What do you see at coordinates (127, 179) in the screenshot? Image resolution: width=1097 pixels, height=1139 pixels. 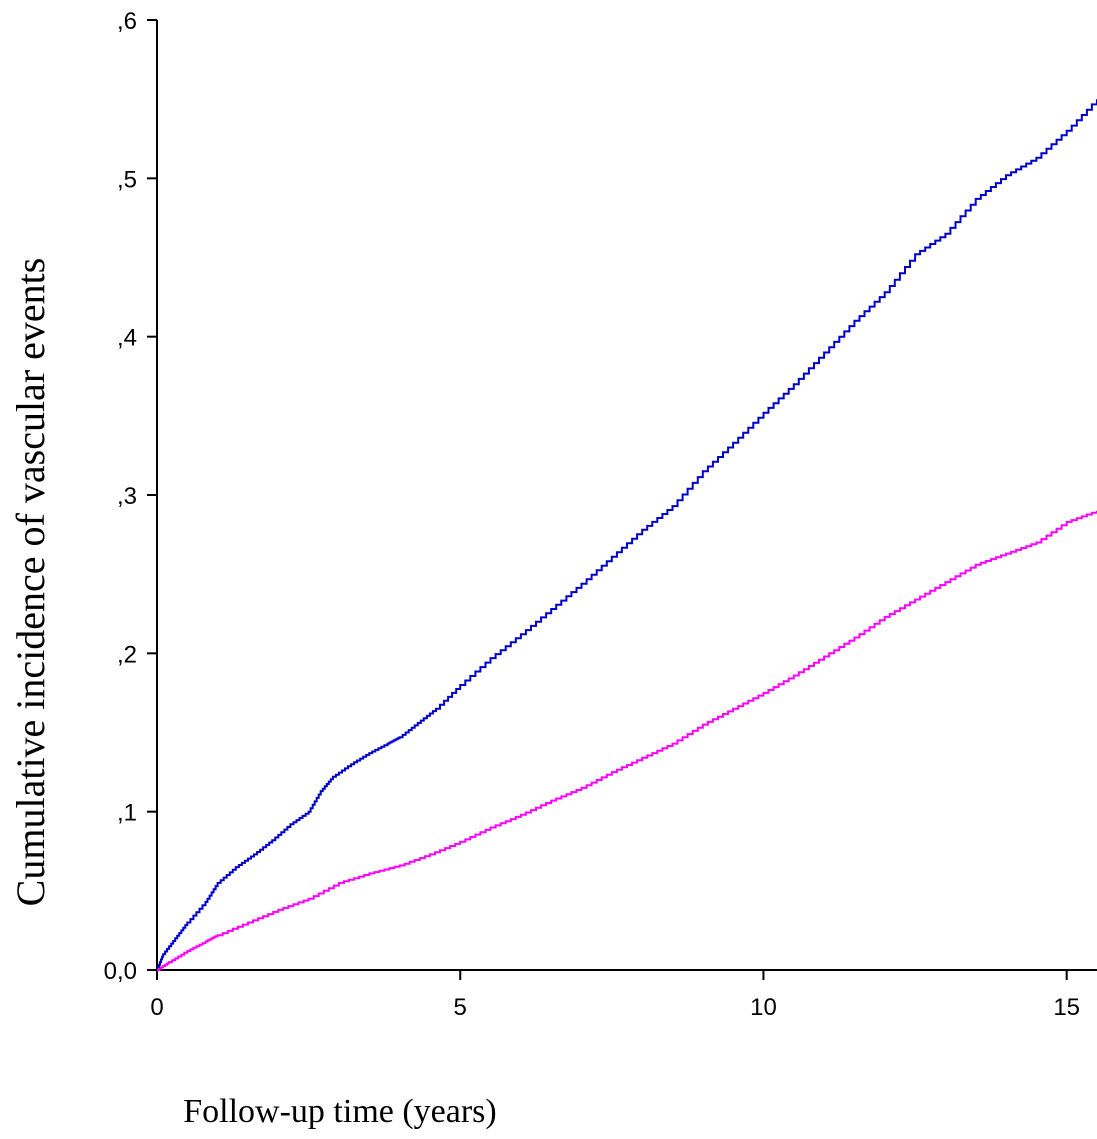 I see `y-tick-label: ,5` at bounding box center [127, 179].